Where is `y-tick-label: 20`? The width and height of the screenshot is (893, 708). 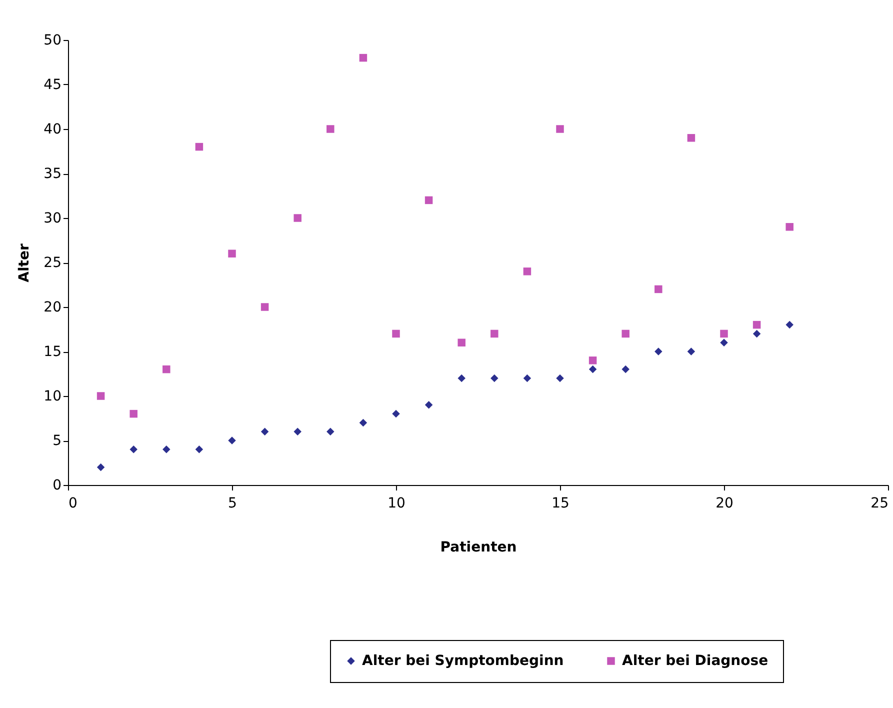
y-tick-label: 20 is located at coordinates (53, 308).